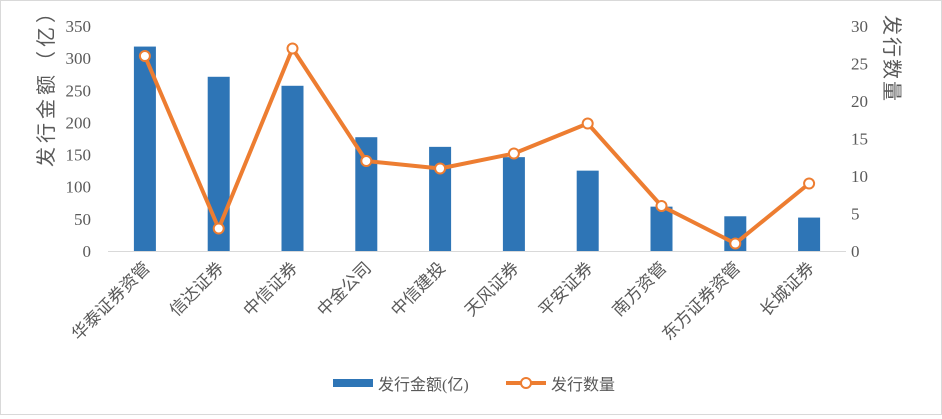 The image size is (942, 419). Describe the element at coordinates (87, 251) in the screenshot. I see `y-tick-label: 0` at that location.